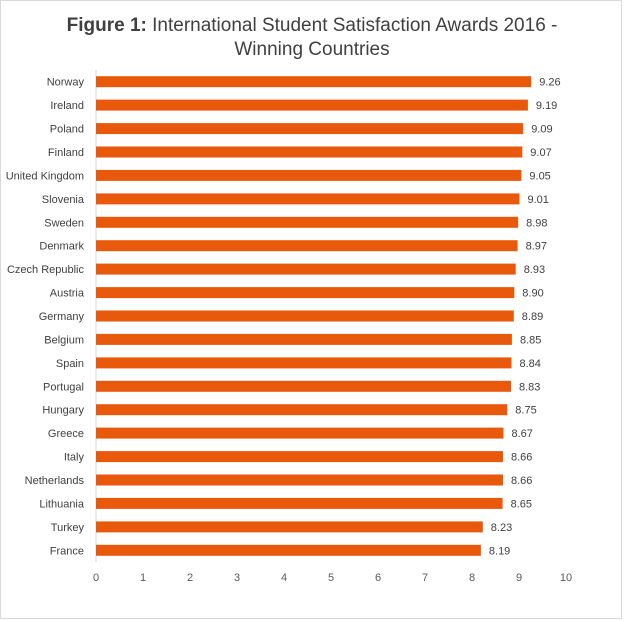 The width and height of the screenshot is (624, 621). What do you see at coordinates (66, 153) in the screenshot?
I see `category-label: Finland` at bounding box center [66, 153].